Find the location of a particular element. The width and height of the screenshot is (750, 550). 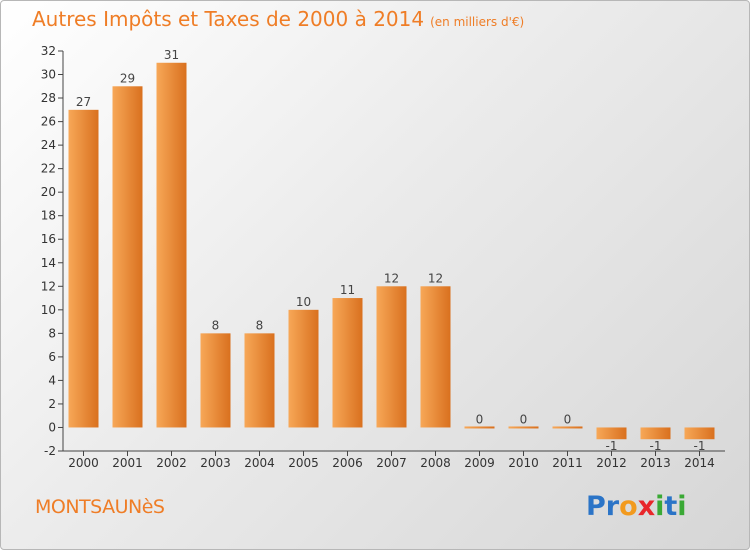

x-tick-label: 2010 is located at coordinates (523, 463).